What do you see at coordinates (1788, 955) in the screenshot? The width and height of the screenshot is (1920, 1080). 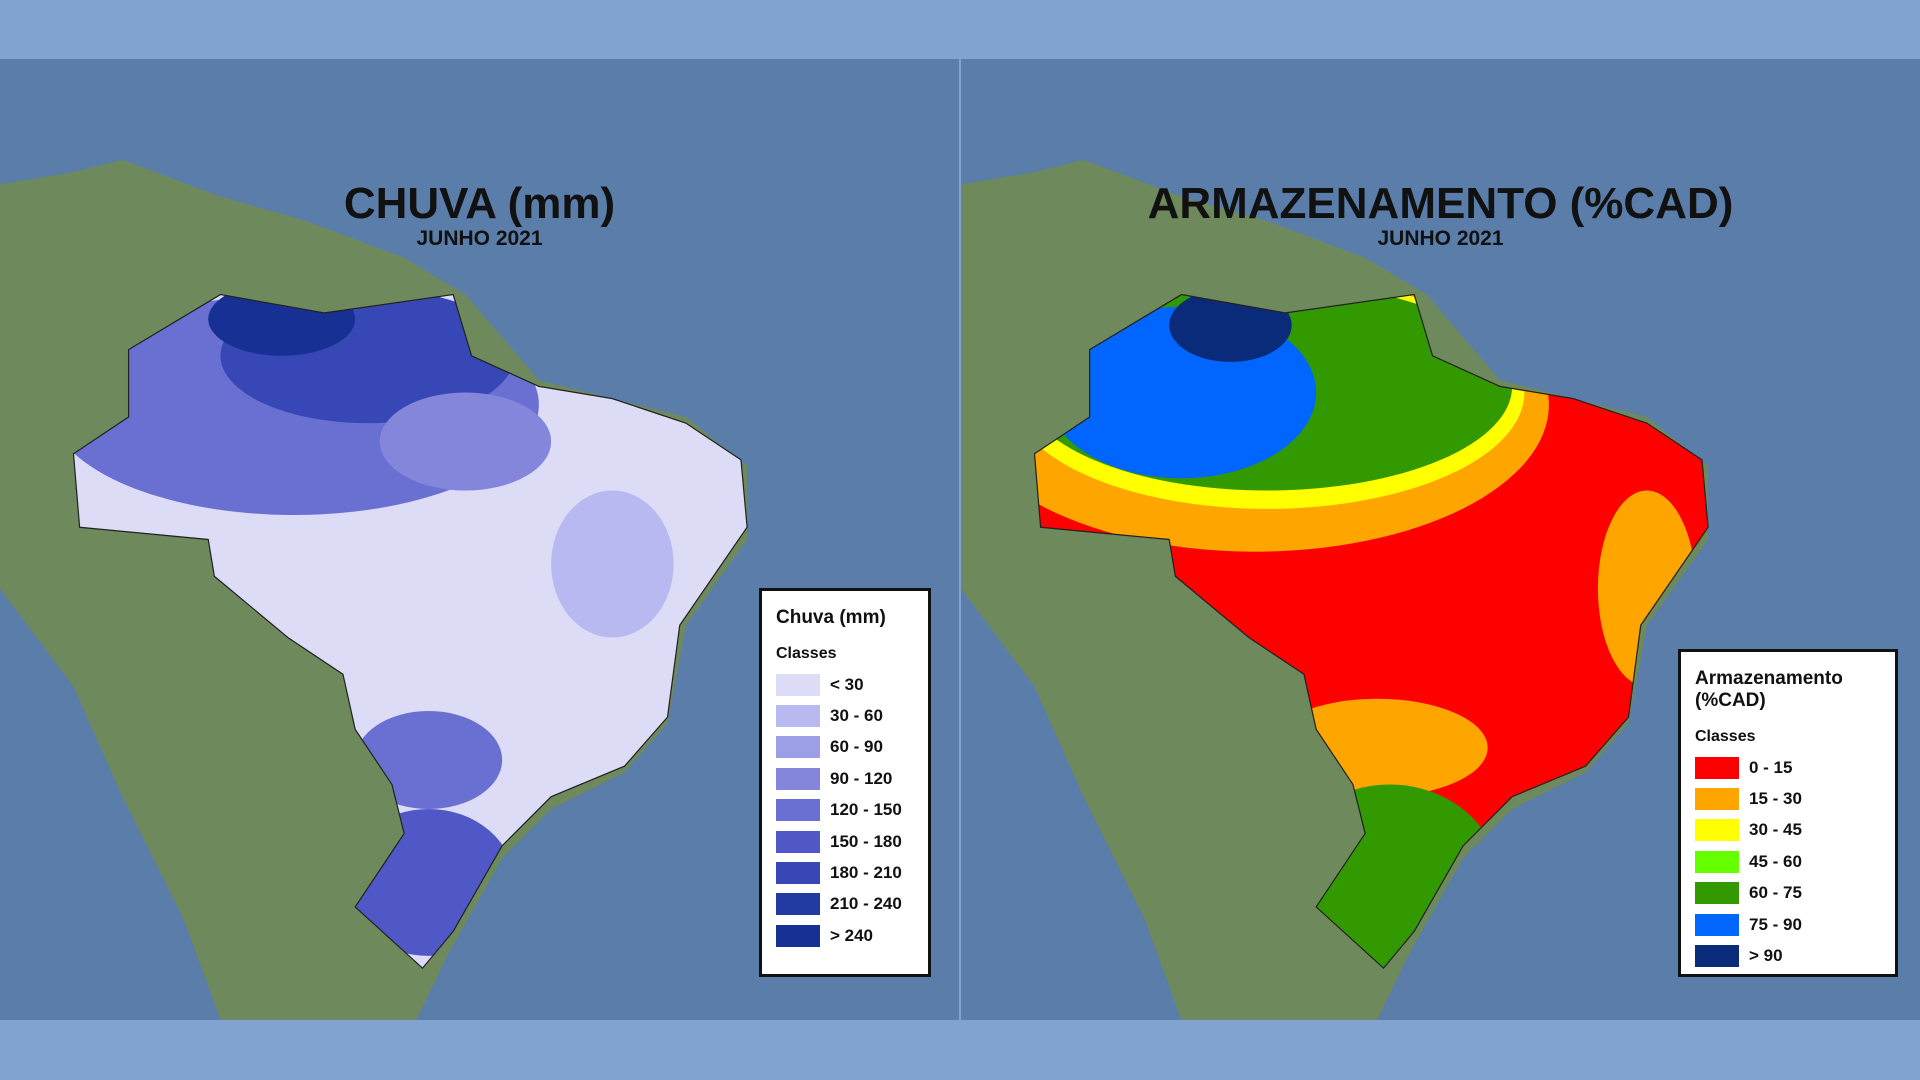 I see `legend-item: > 90` at bounding box center [1788, 955].